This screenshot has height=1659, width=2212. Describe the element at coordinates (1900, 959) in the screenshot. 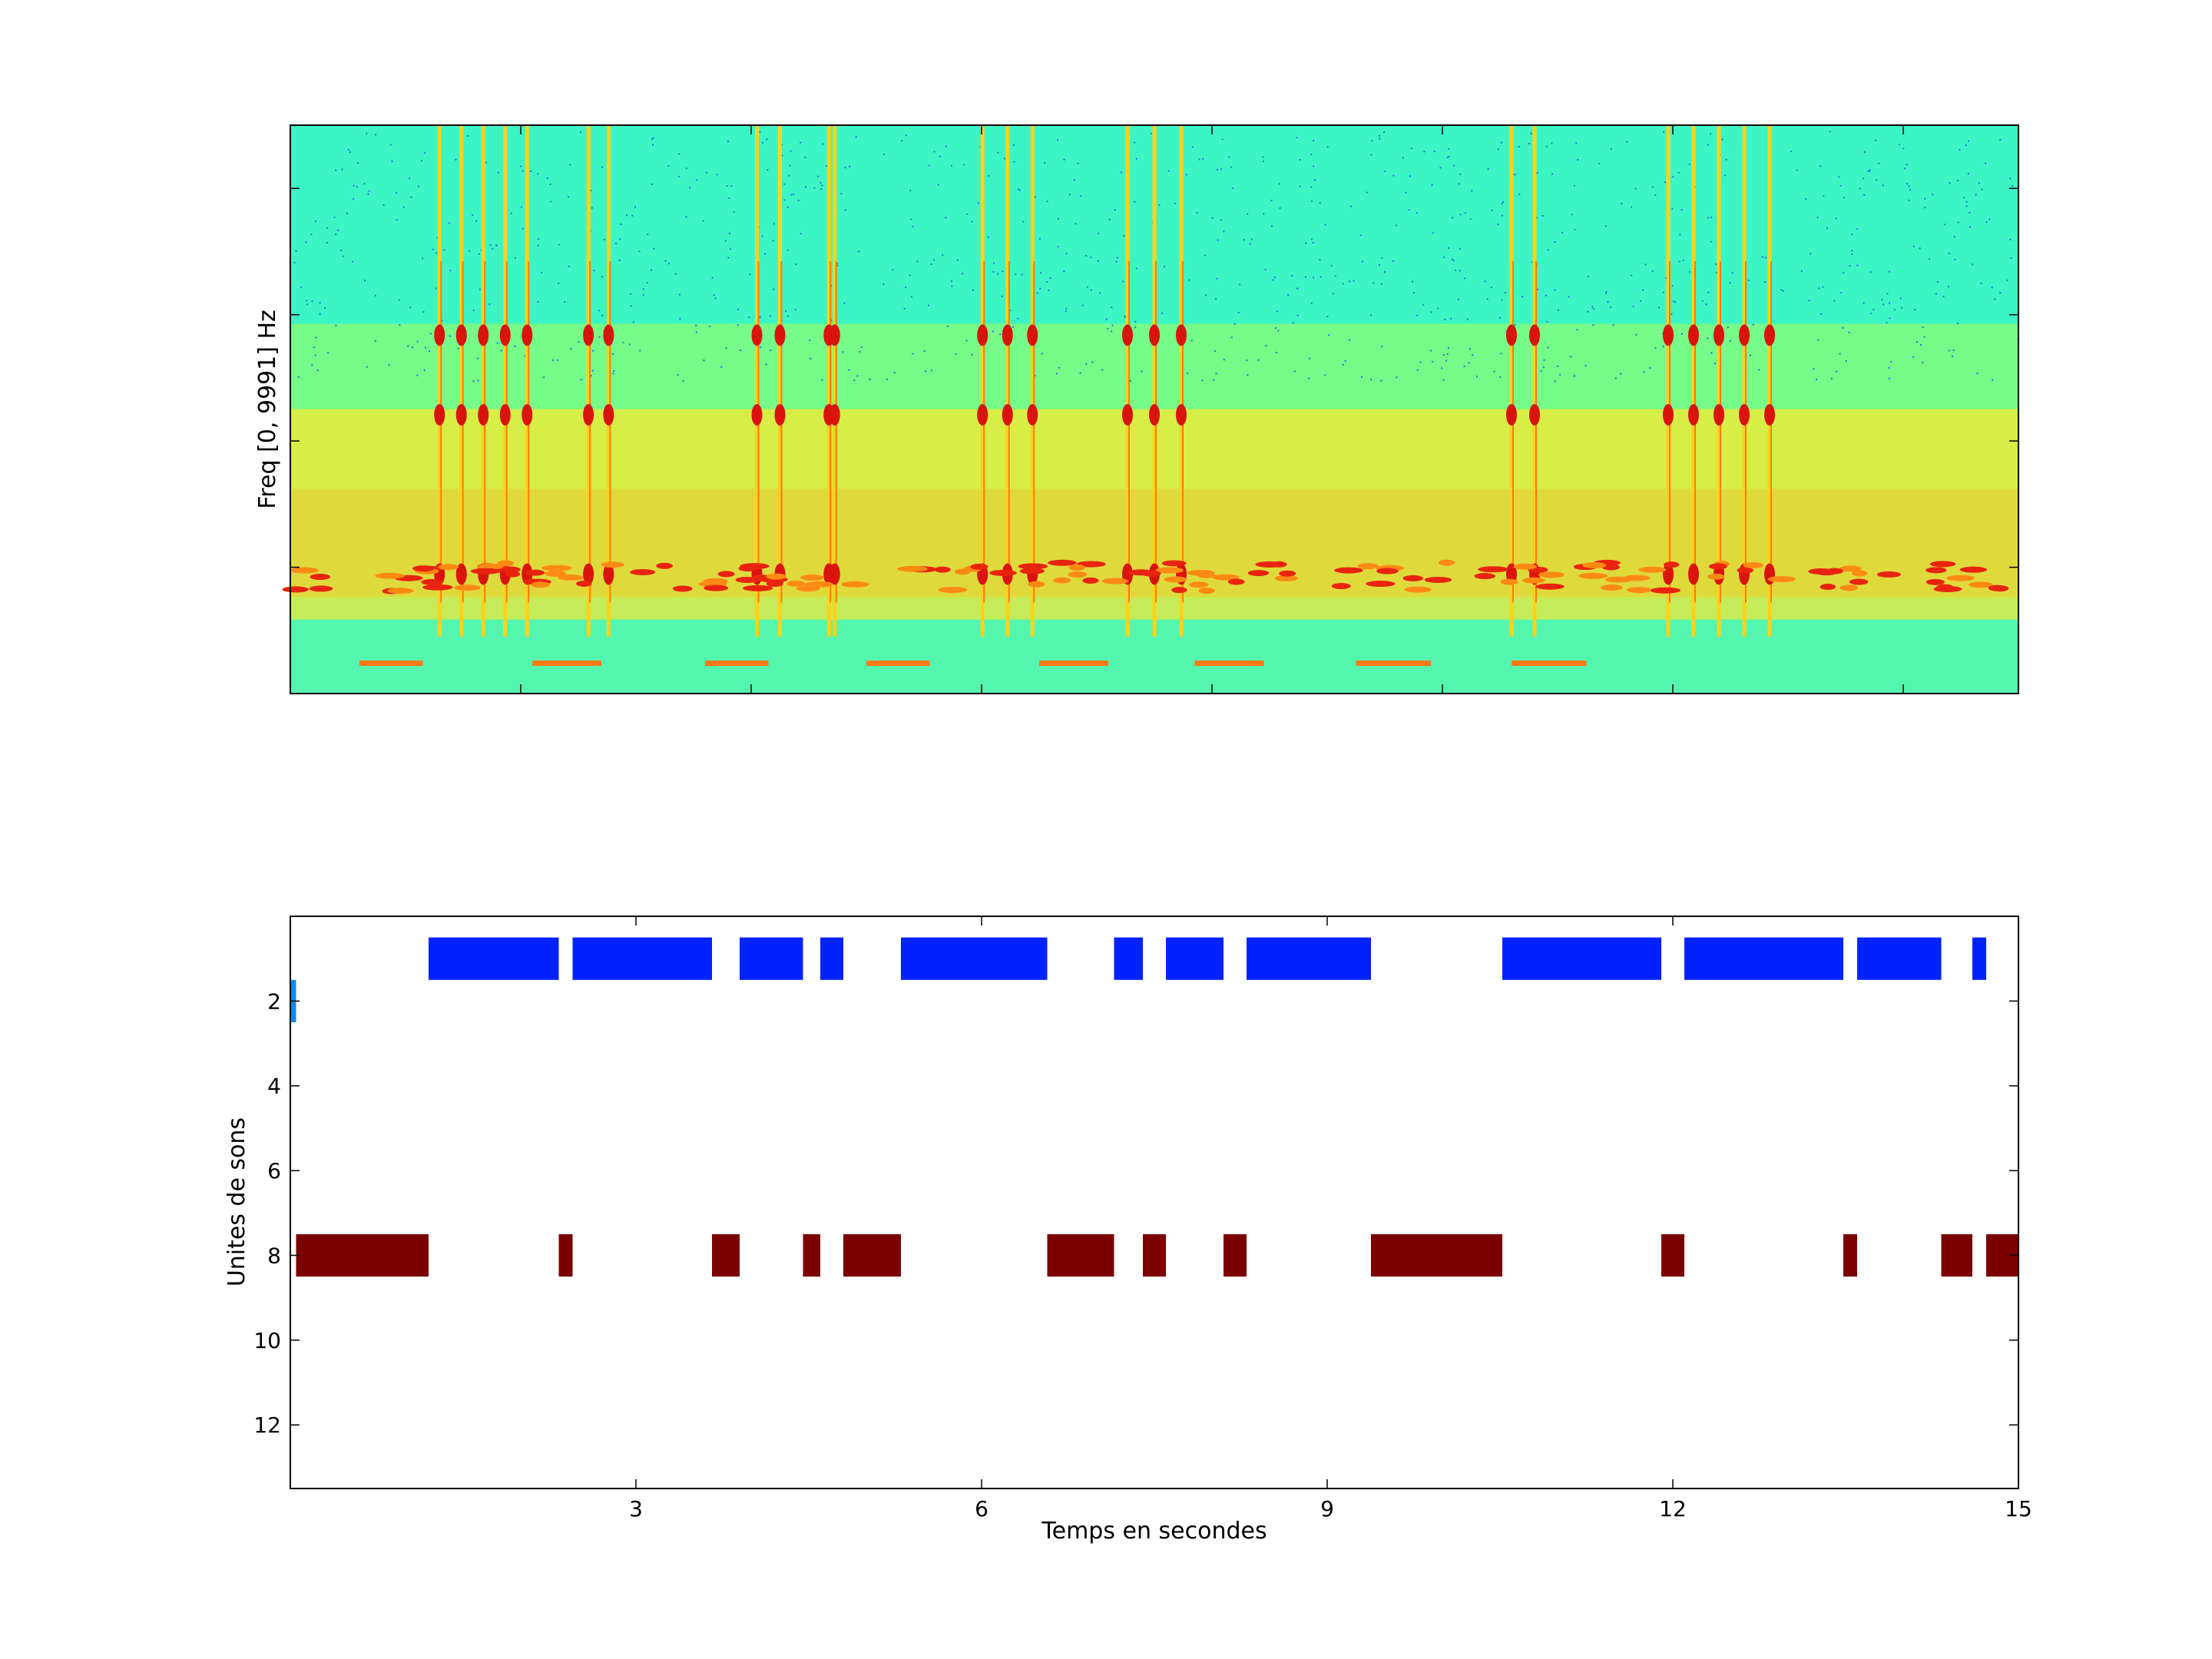

I see `unit-1-segment` at that location.